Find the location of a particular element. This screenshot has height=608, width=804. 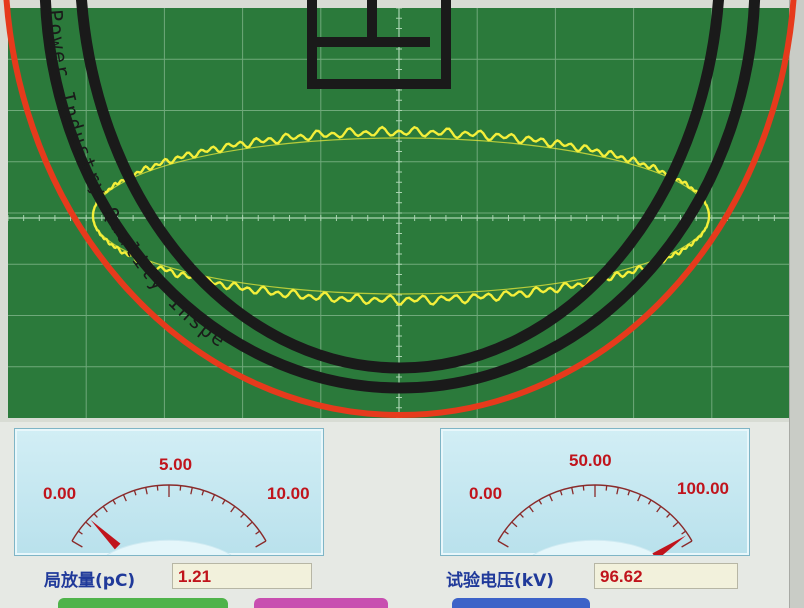

pd-meter-min-label: 0.00 is located at coordinates (60, 493).